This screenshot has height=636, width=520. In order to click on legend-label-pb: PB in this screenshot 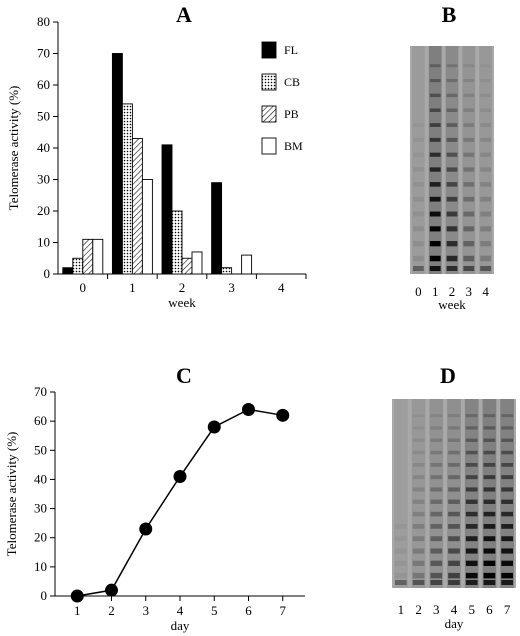, I will do `click(291, 114)`.